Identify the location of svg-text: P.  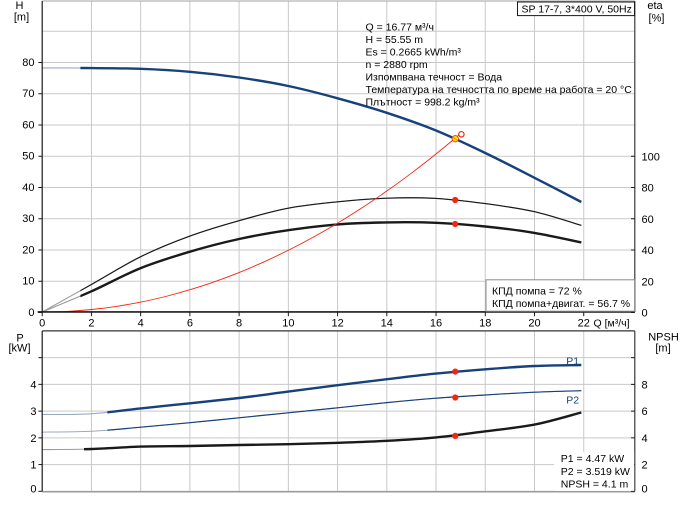
(19, 338).